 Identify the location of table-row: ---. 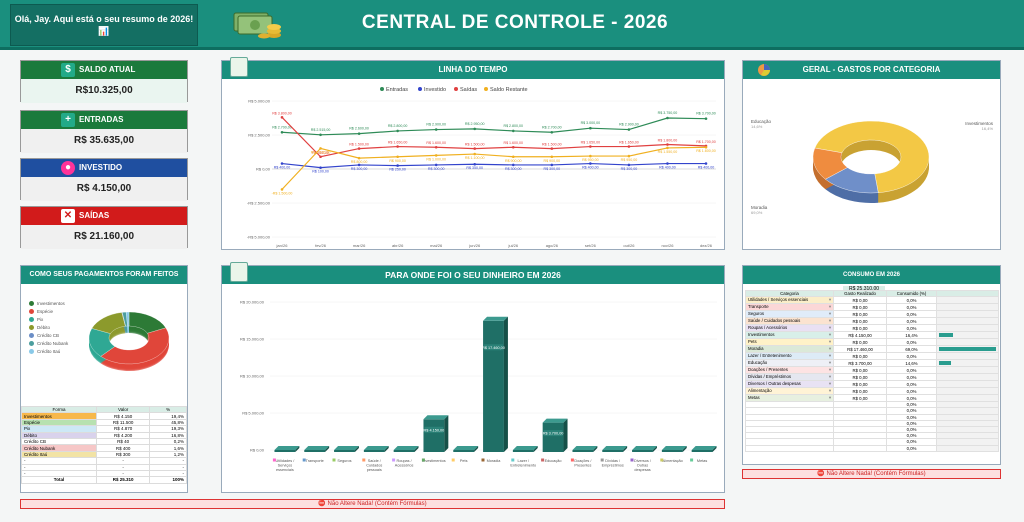
(104, 473).